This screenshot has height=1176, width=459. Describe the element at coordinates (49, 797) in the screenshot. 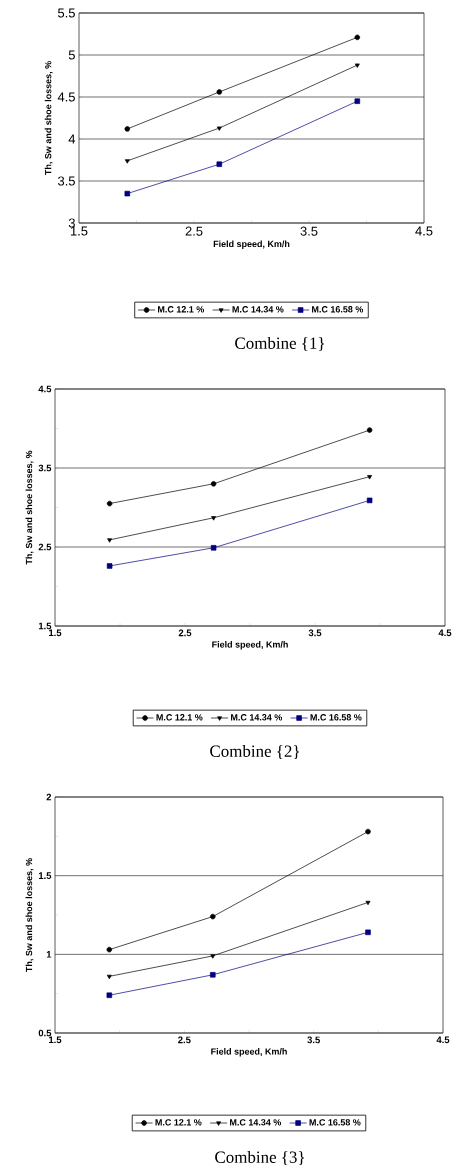

I see `y-tick-label: 2` at that location.